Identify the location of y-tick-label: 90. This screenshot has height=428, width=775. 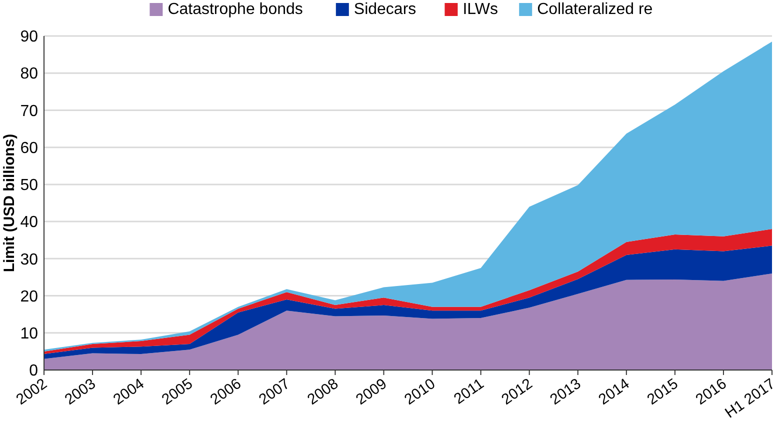
(29, 37).